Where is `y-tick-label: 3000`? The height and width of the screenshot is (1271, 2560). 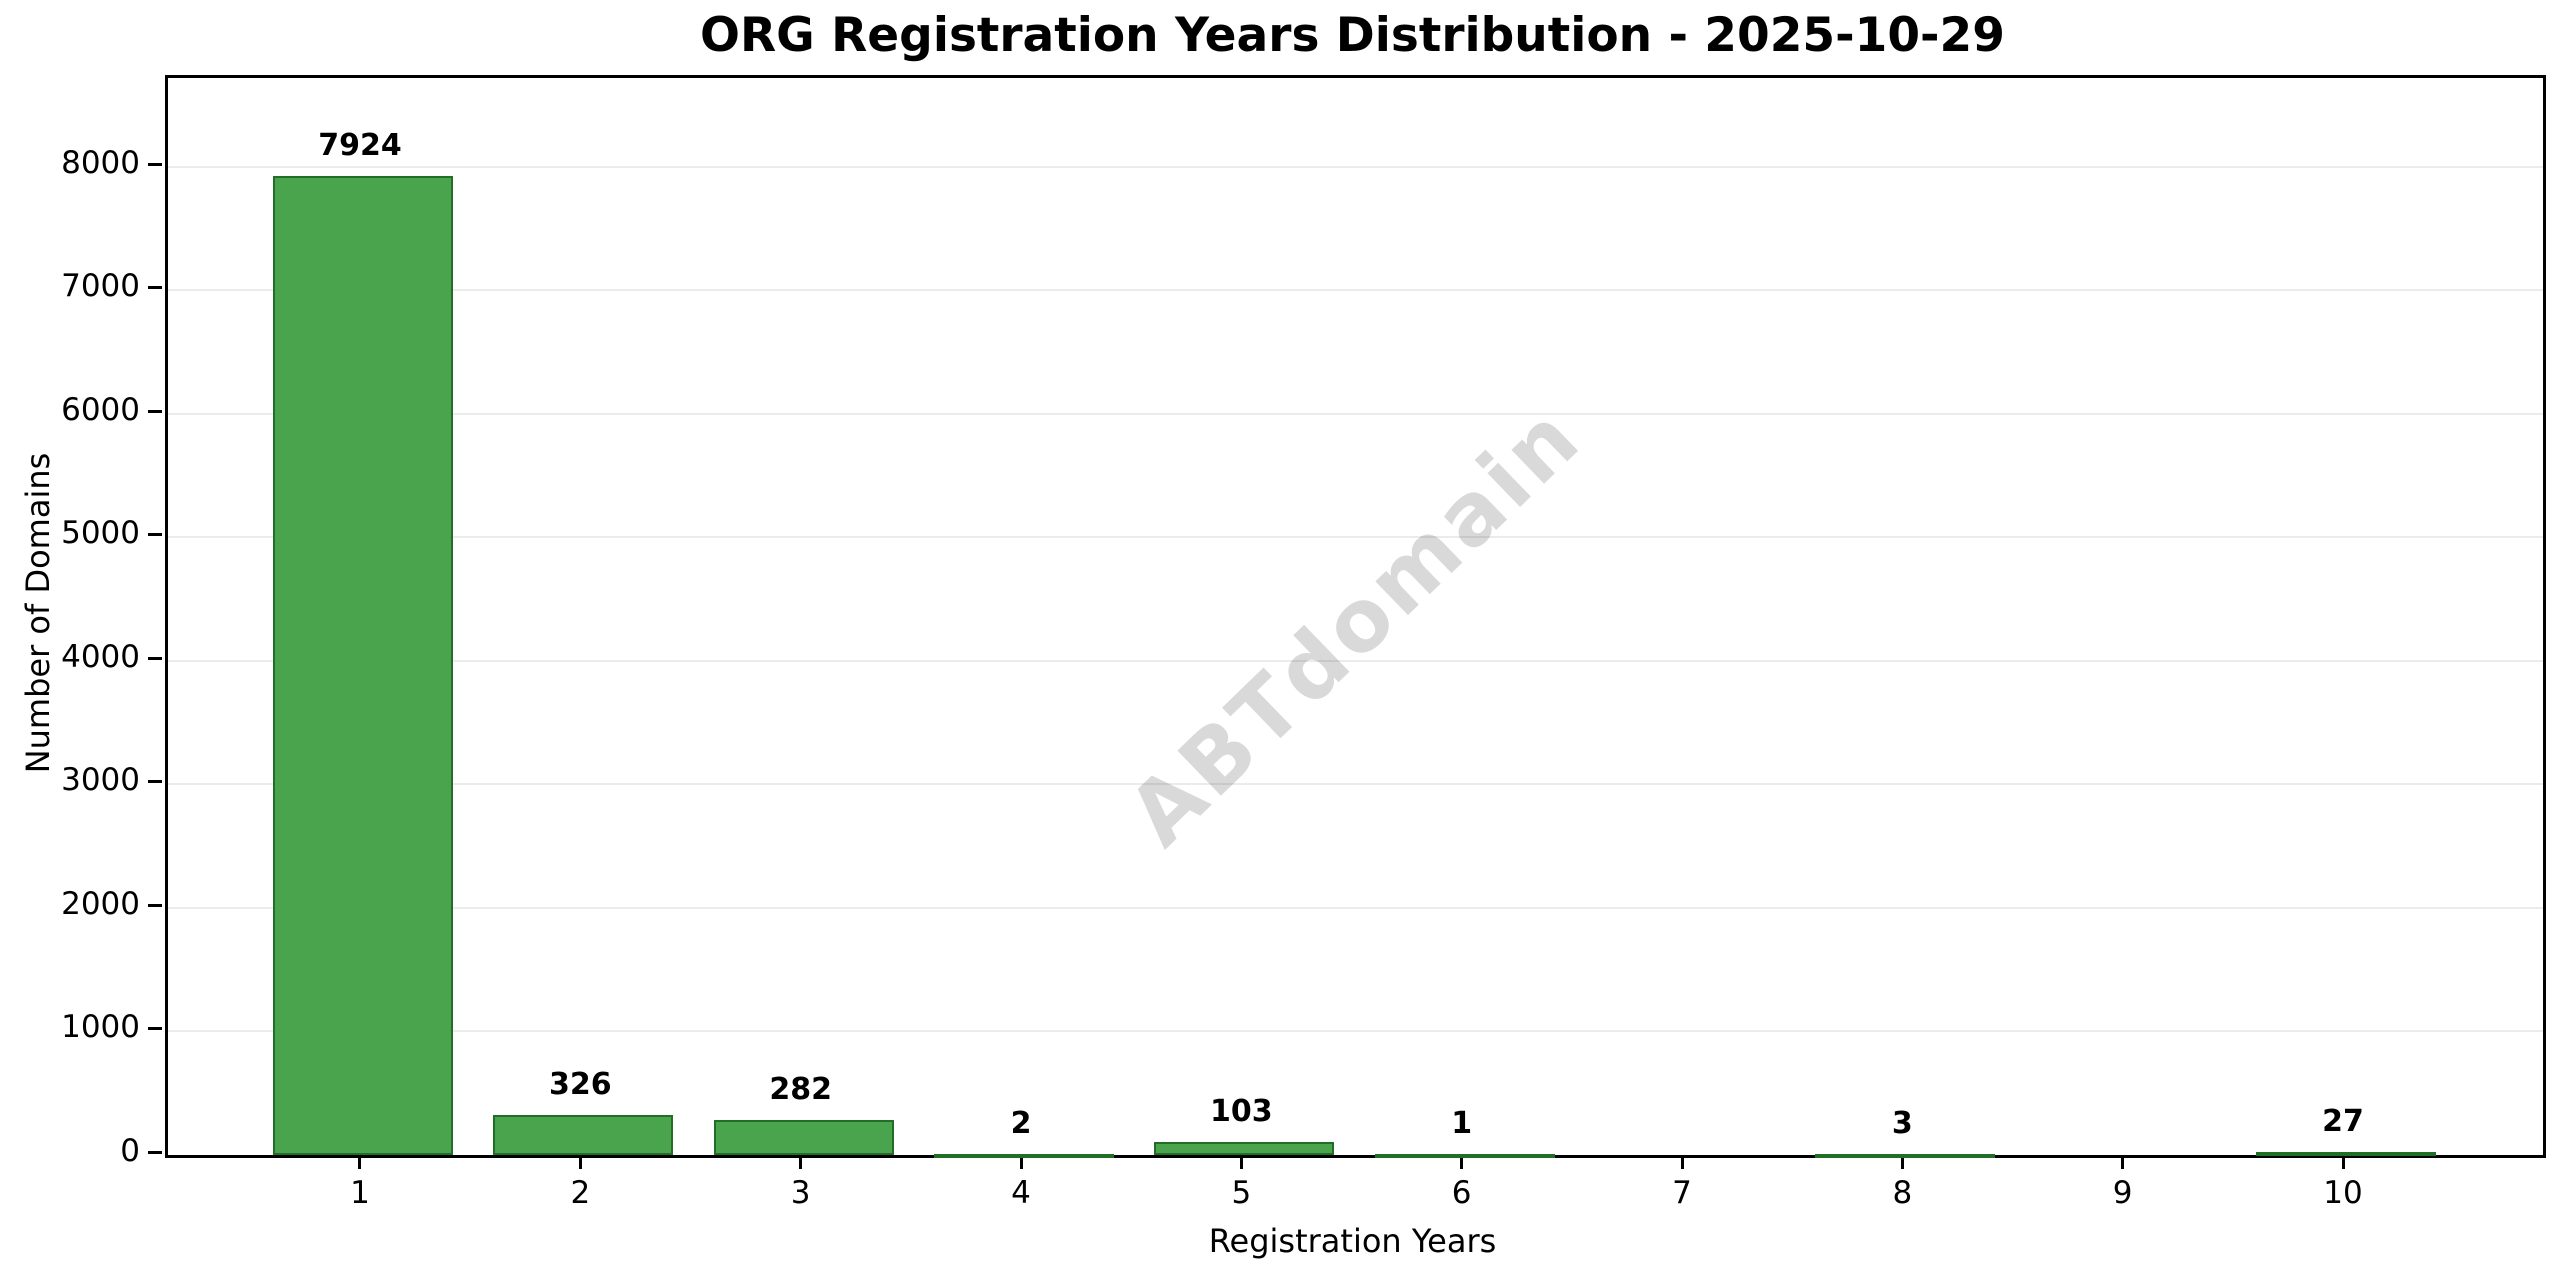 y-tick-label: 3000 is located at coordinates (100, 780).